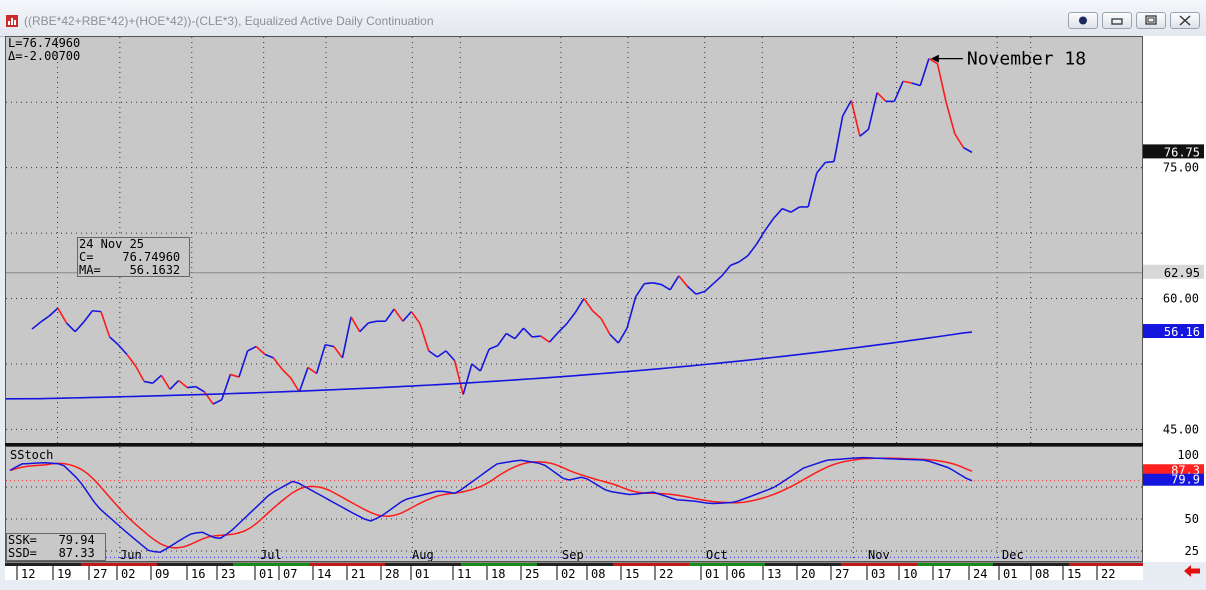 Image resolution: width=1206 pixels, height=590 pixels. I want to click on date-tick-label: 20, so click(808, 574).